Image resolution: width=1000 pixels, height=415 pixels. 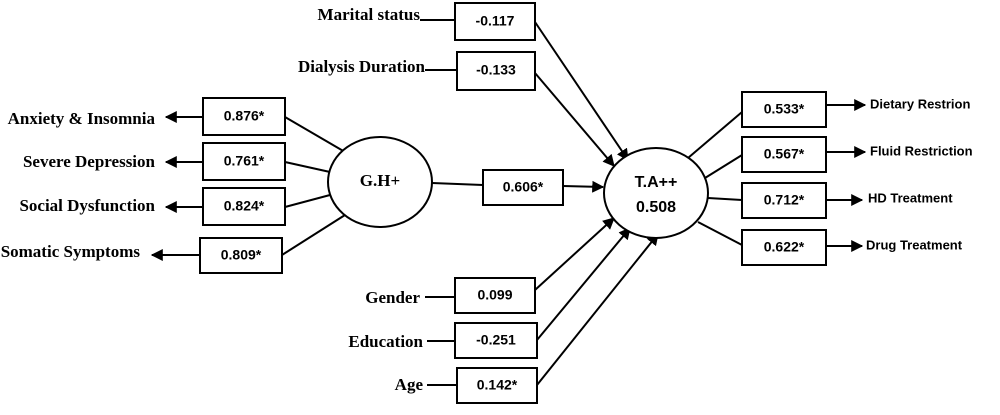 I want to click on loading: 0.824*, so click(x=244, y=206).